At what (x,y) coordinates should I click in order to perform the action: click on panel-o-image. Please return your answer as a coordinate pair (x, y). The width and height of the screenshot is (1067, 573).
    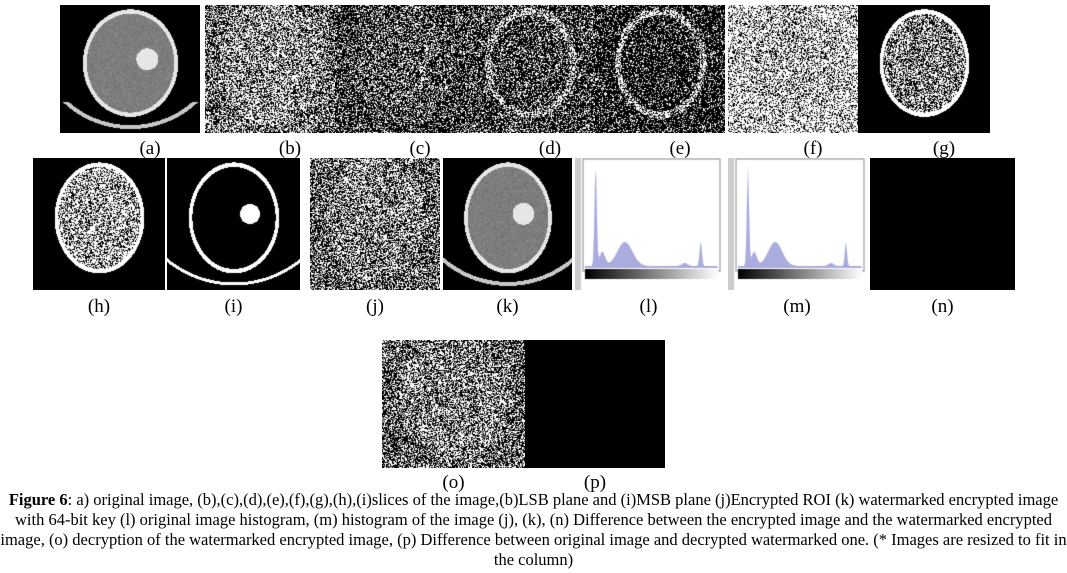
    Looking at the image, I should click on (453, 404).